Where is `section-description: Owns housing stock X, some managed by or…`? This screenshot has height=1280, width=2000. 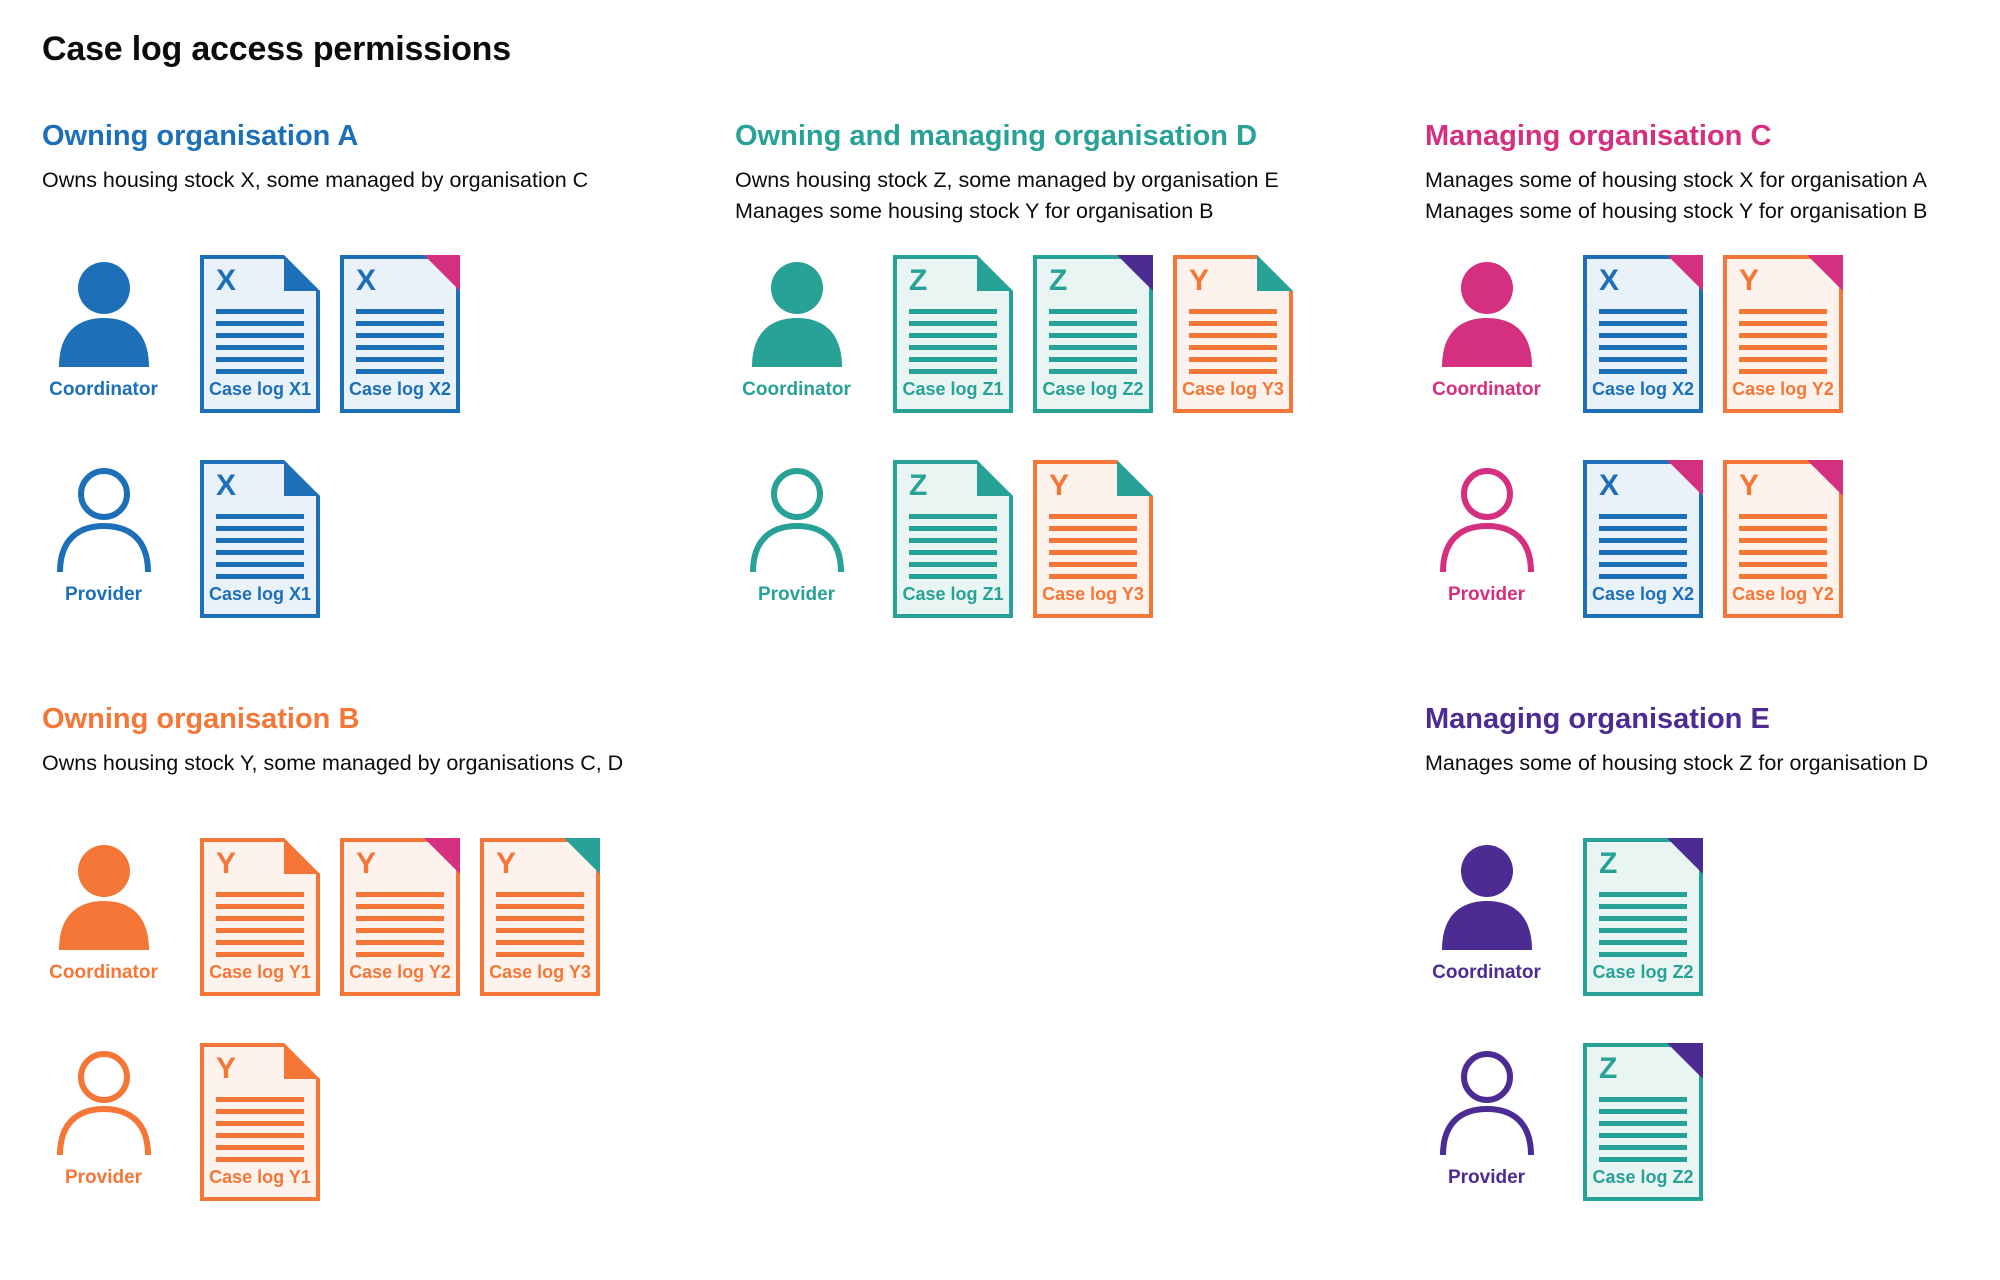 section-description: Owns housing stock X, some managed by or… is located at coordinates (388, 198).